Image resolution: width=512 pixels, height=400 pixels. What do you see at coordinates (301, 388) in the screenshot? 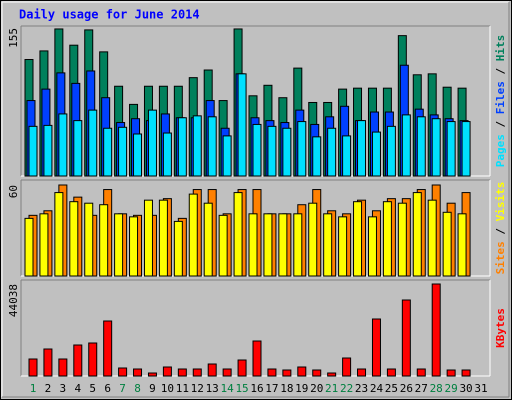
I see `x-tick-label: 19` at bounding box center [301, 388].